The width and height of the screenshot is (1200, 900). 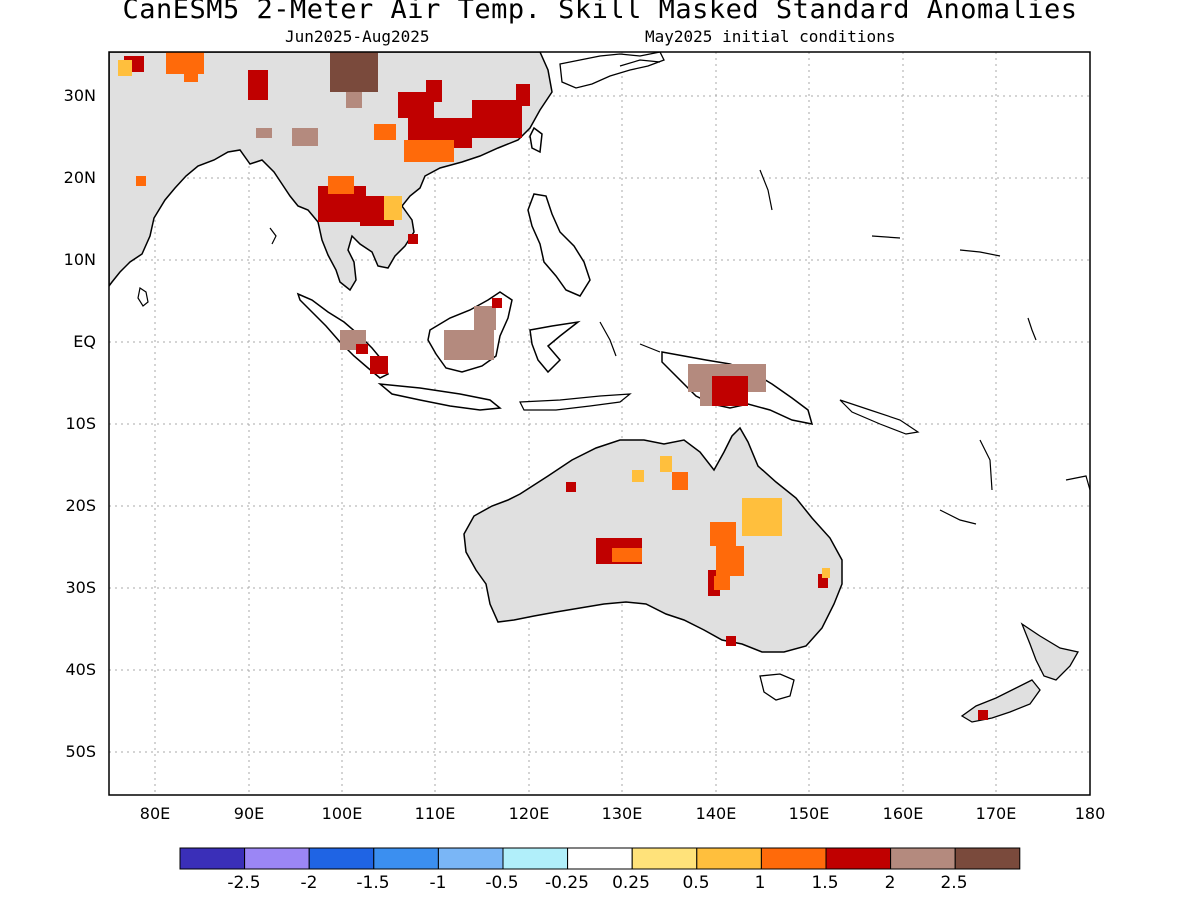 I want to click on japan-land, so click(x=612, y=70).